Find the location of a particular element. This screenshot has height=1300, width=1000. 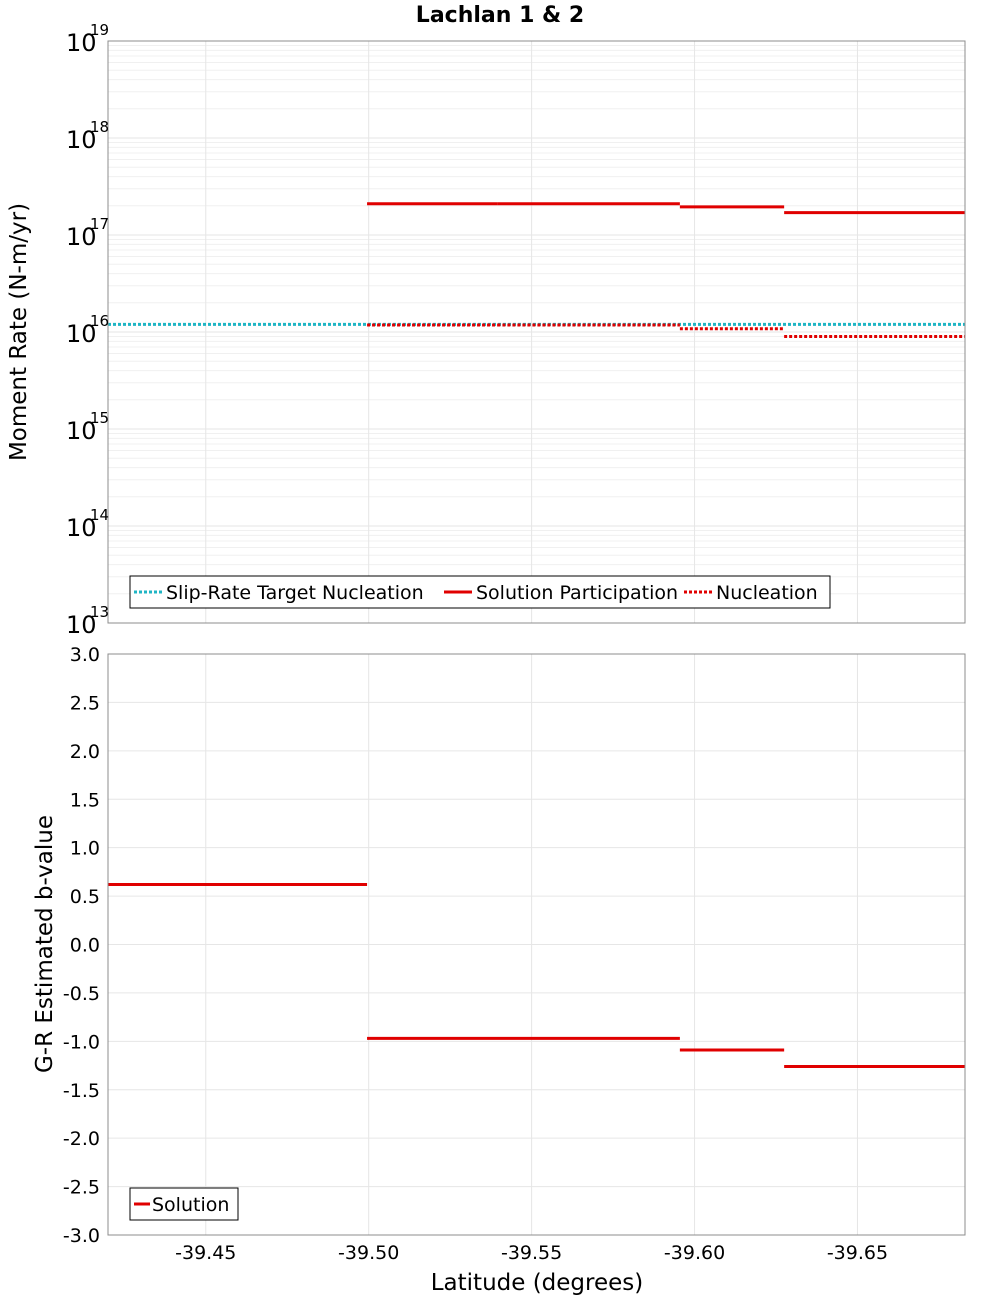

y-axis-title-b-value: G-R Estimated b-value is located at coordinates (45, 944).